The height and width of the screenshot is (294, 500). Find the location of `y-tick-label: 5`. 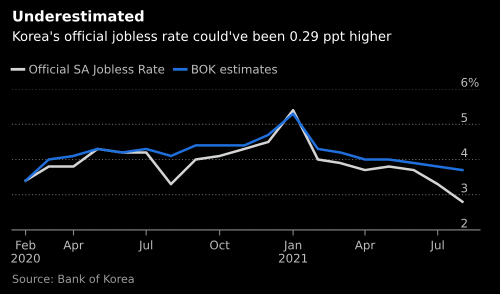

y-tick-label: 5 is located at coordinates (464, 117).